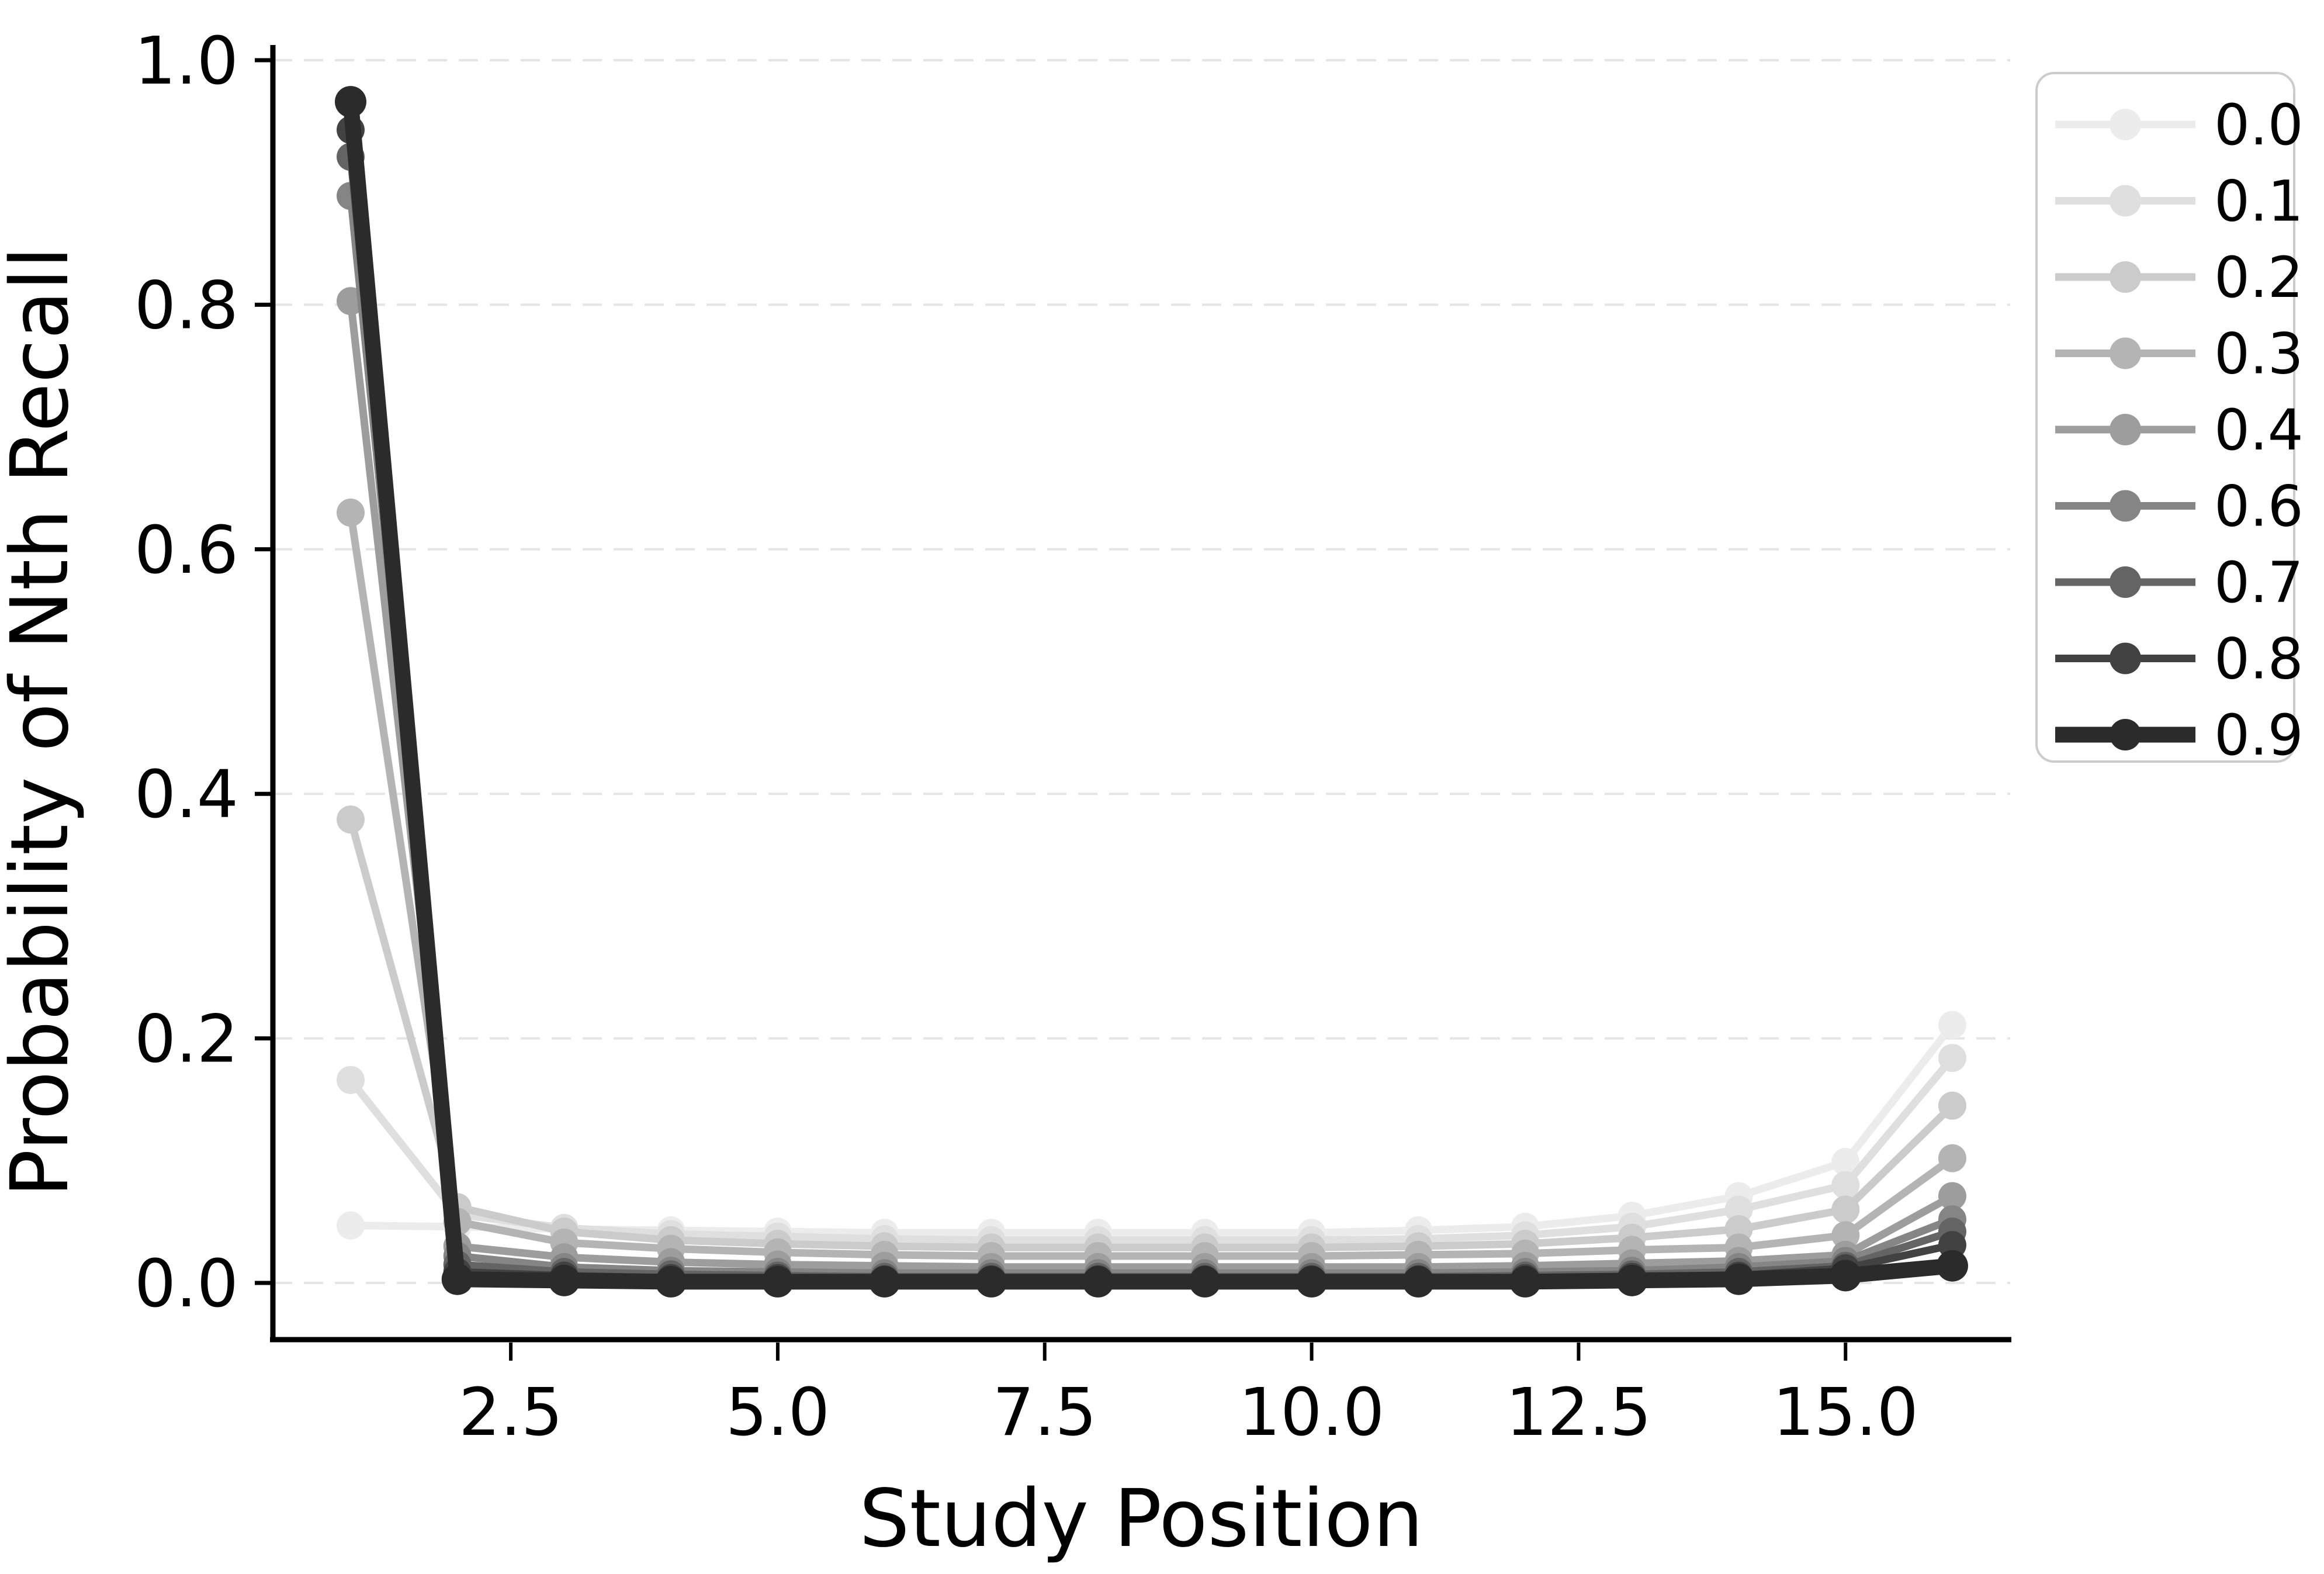  What do you see at coordinates (1045, 1413) in the screenshot?
I see `x-tick-label-7.5: 7.5` at bounding box center [1045, 1413].